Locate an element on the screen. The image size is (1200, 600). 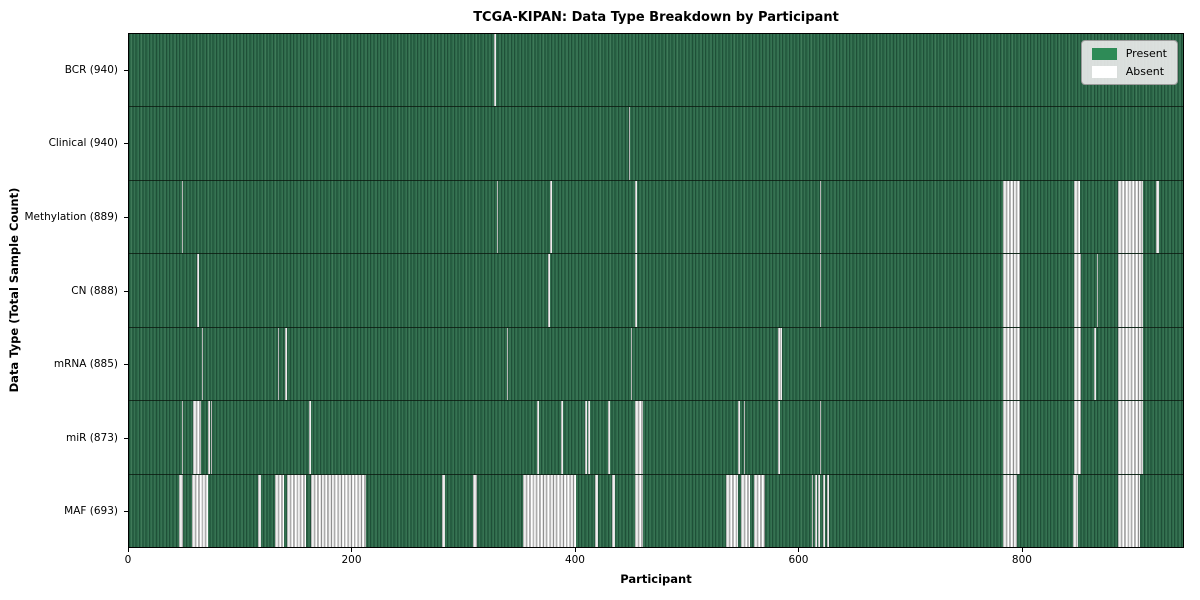
x-tick-label: 400 is located at coordinates (574, 560).